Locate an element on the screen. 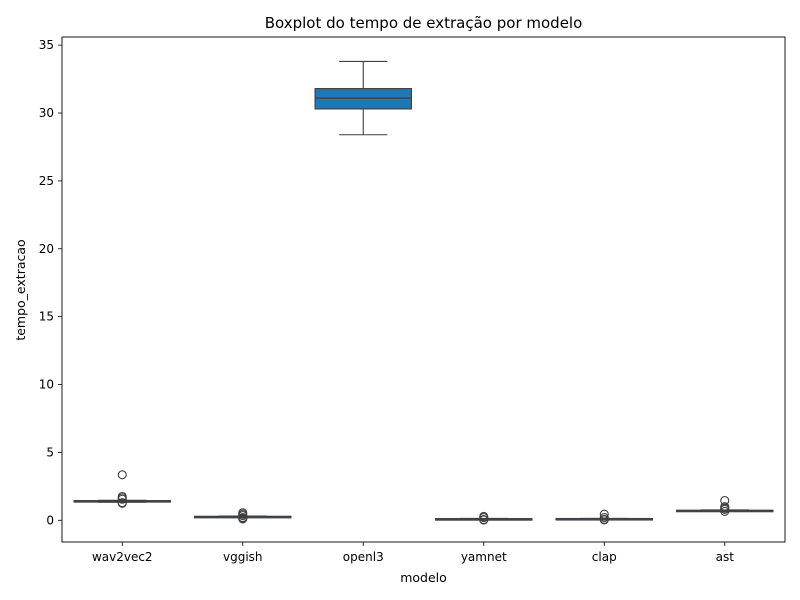 The image size is (800, 600). x-tick-label: vggish is located at coordinates (243, 557).